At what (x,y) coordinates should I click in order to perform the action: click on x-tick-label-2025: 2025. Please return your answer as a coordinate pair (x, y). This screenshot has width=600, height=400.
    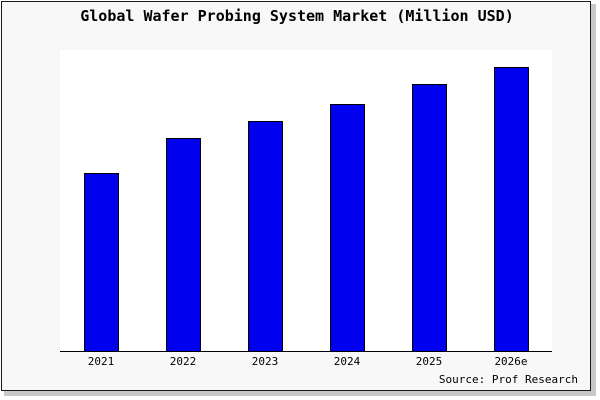
    Looking at the image, I should click on (429, 361).